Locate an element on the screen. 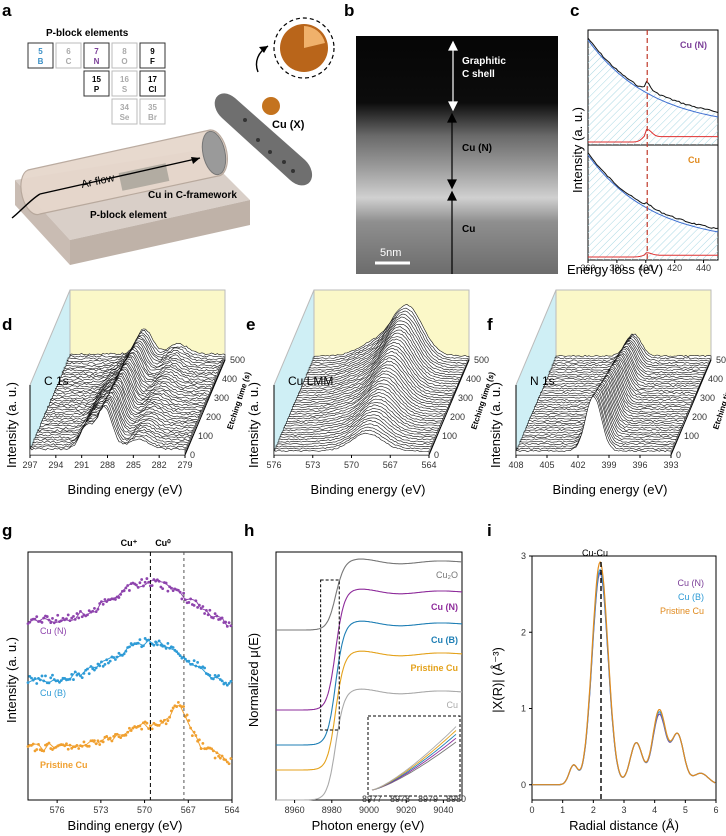  element-symbol: S is located at coordinates (125, 89).